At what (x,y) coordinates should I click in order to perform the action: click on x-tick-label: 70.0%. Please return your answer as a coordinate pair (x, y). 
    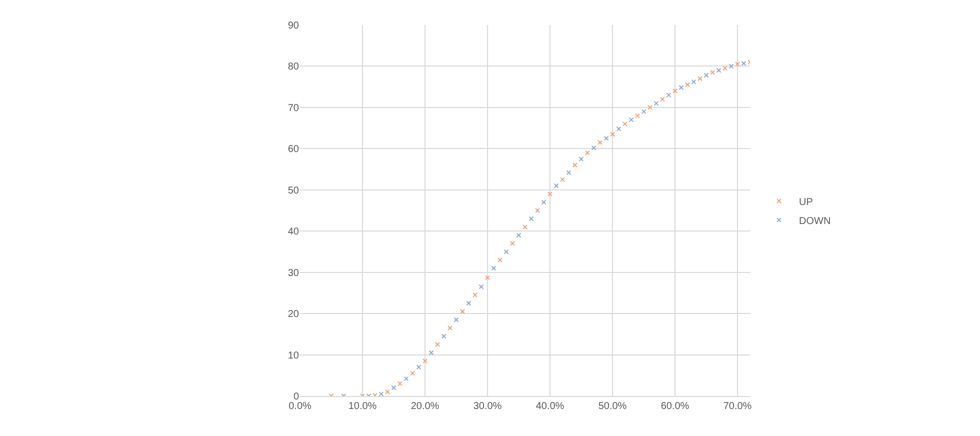
    Looking at the image, I should click on (737, 406).